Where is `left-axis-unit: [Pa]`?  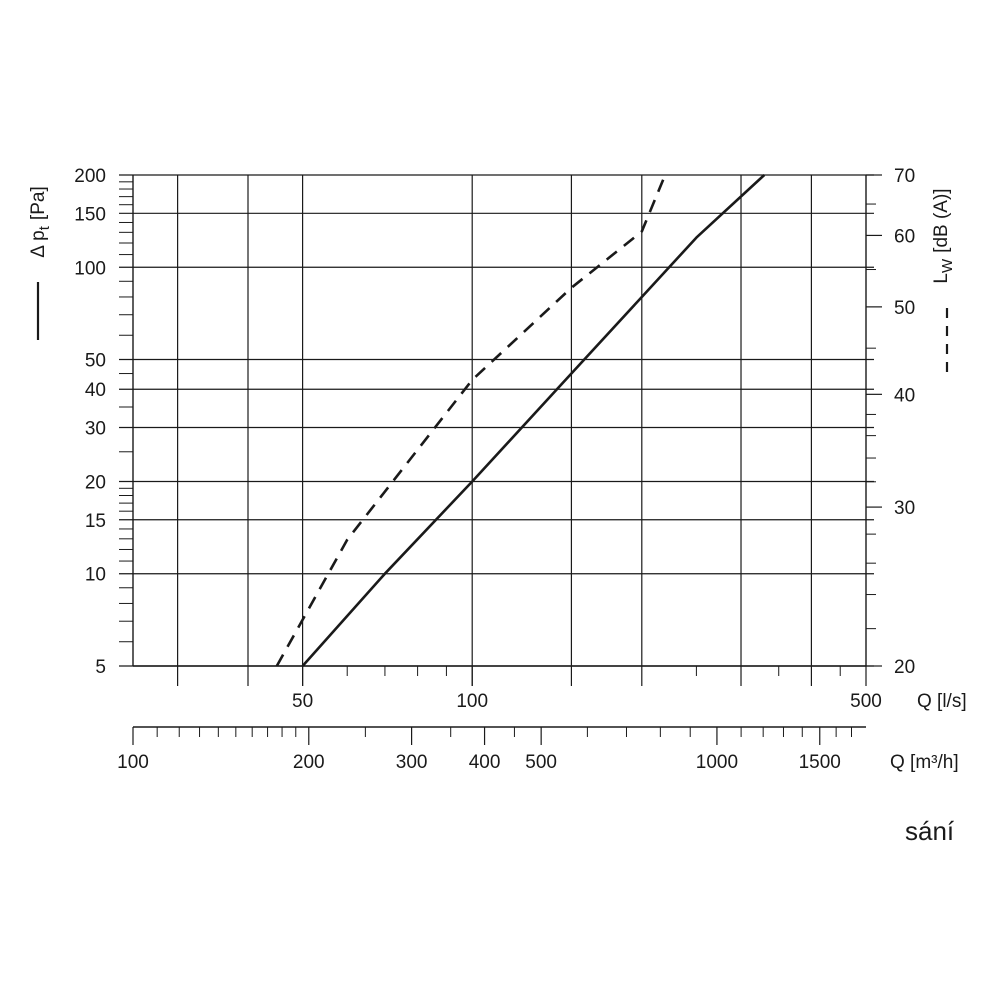 left-axis-unit: [Pa] is located at coordinates (38, 203).